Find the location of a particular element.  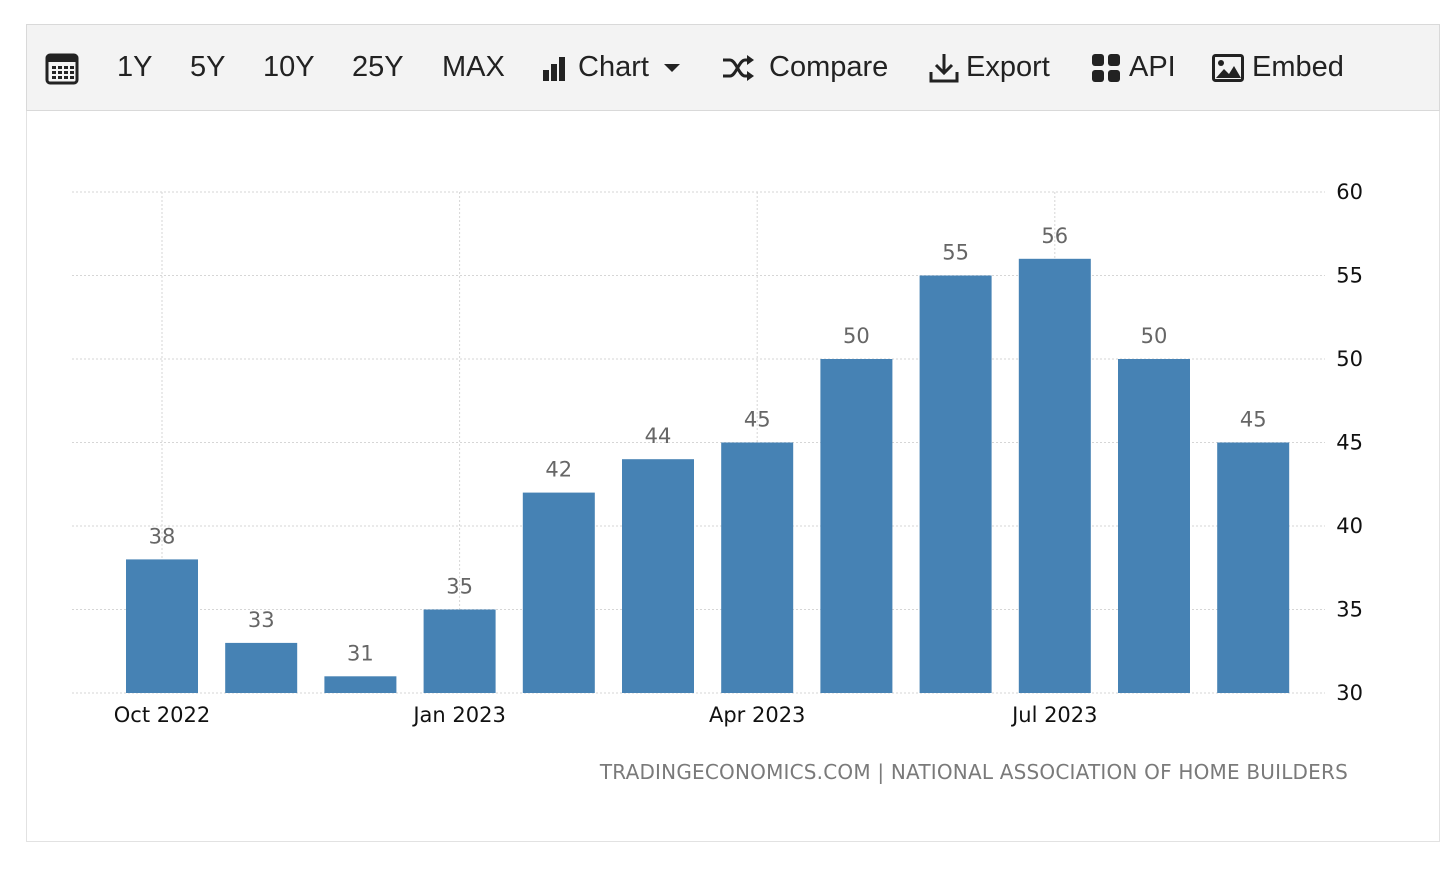

x-tick-label: Oct 2022 is located at coordinates (162, 715).